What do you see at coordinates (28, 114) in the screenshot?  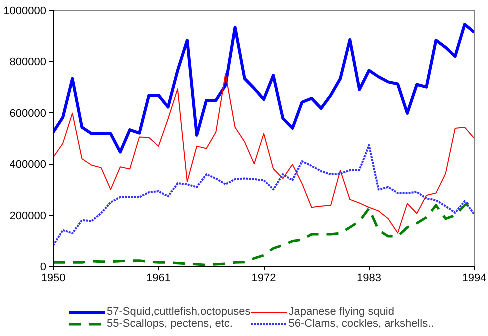 I see `y-tick-label: 600000` at bounding box center [28, 114].